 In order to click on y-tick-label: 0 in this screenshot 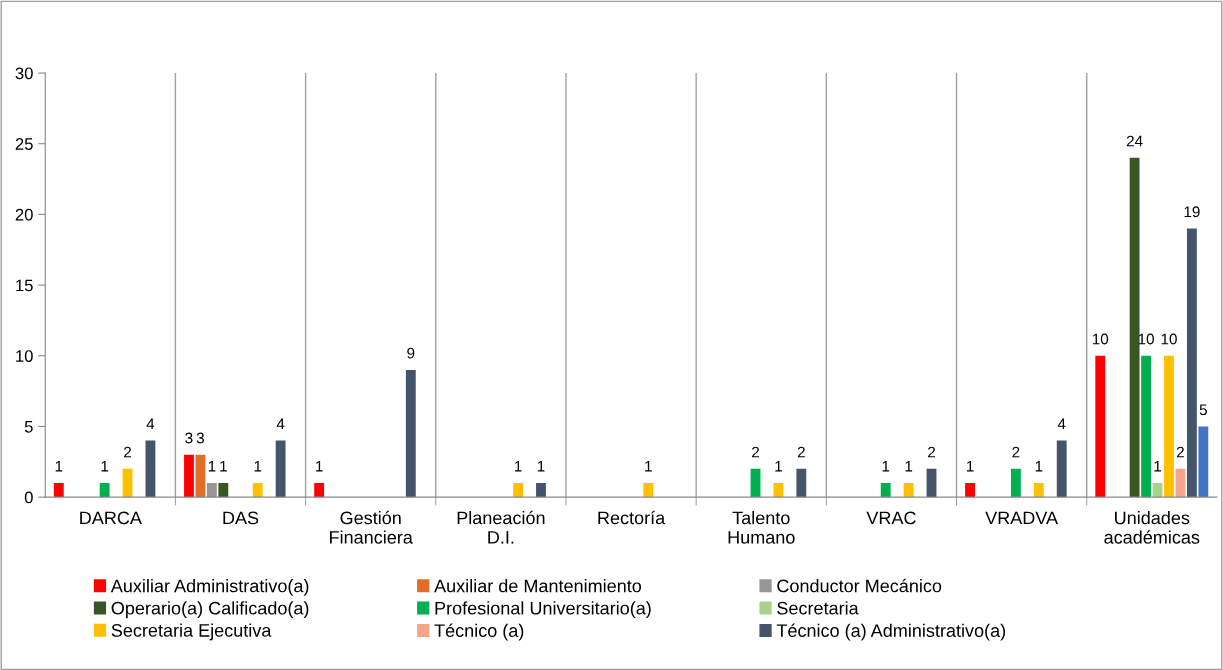, I will do `click(28, 497)`.